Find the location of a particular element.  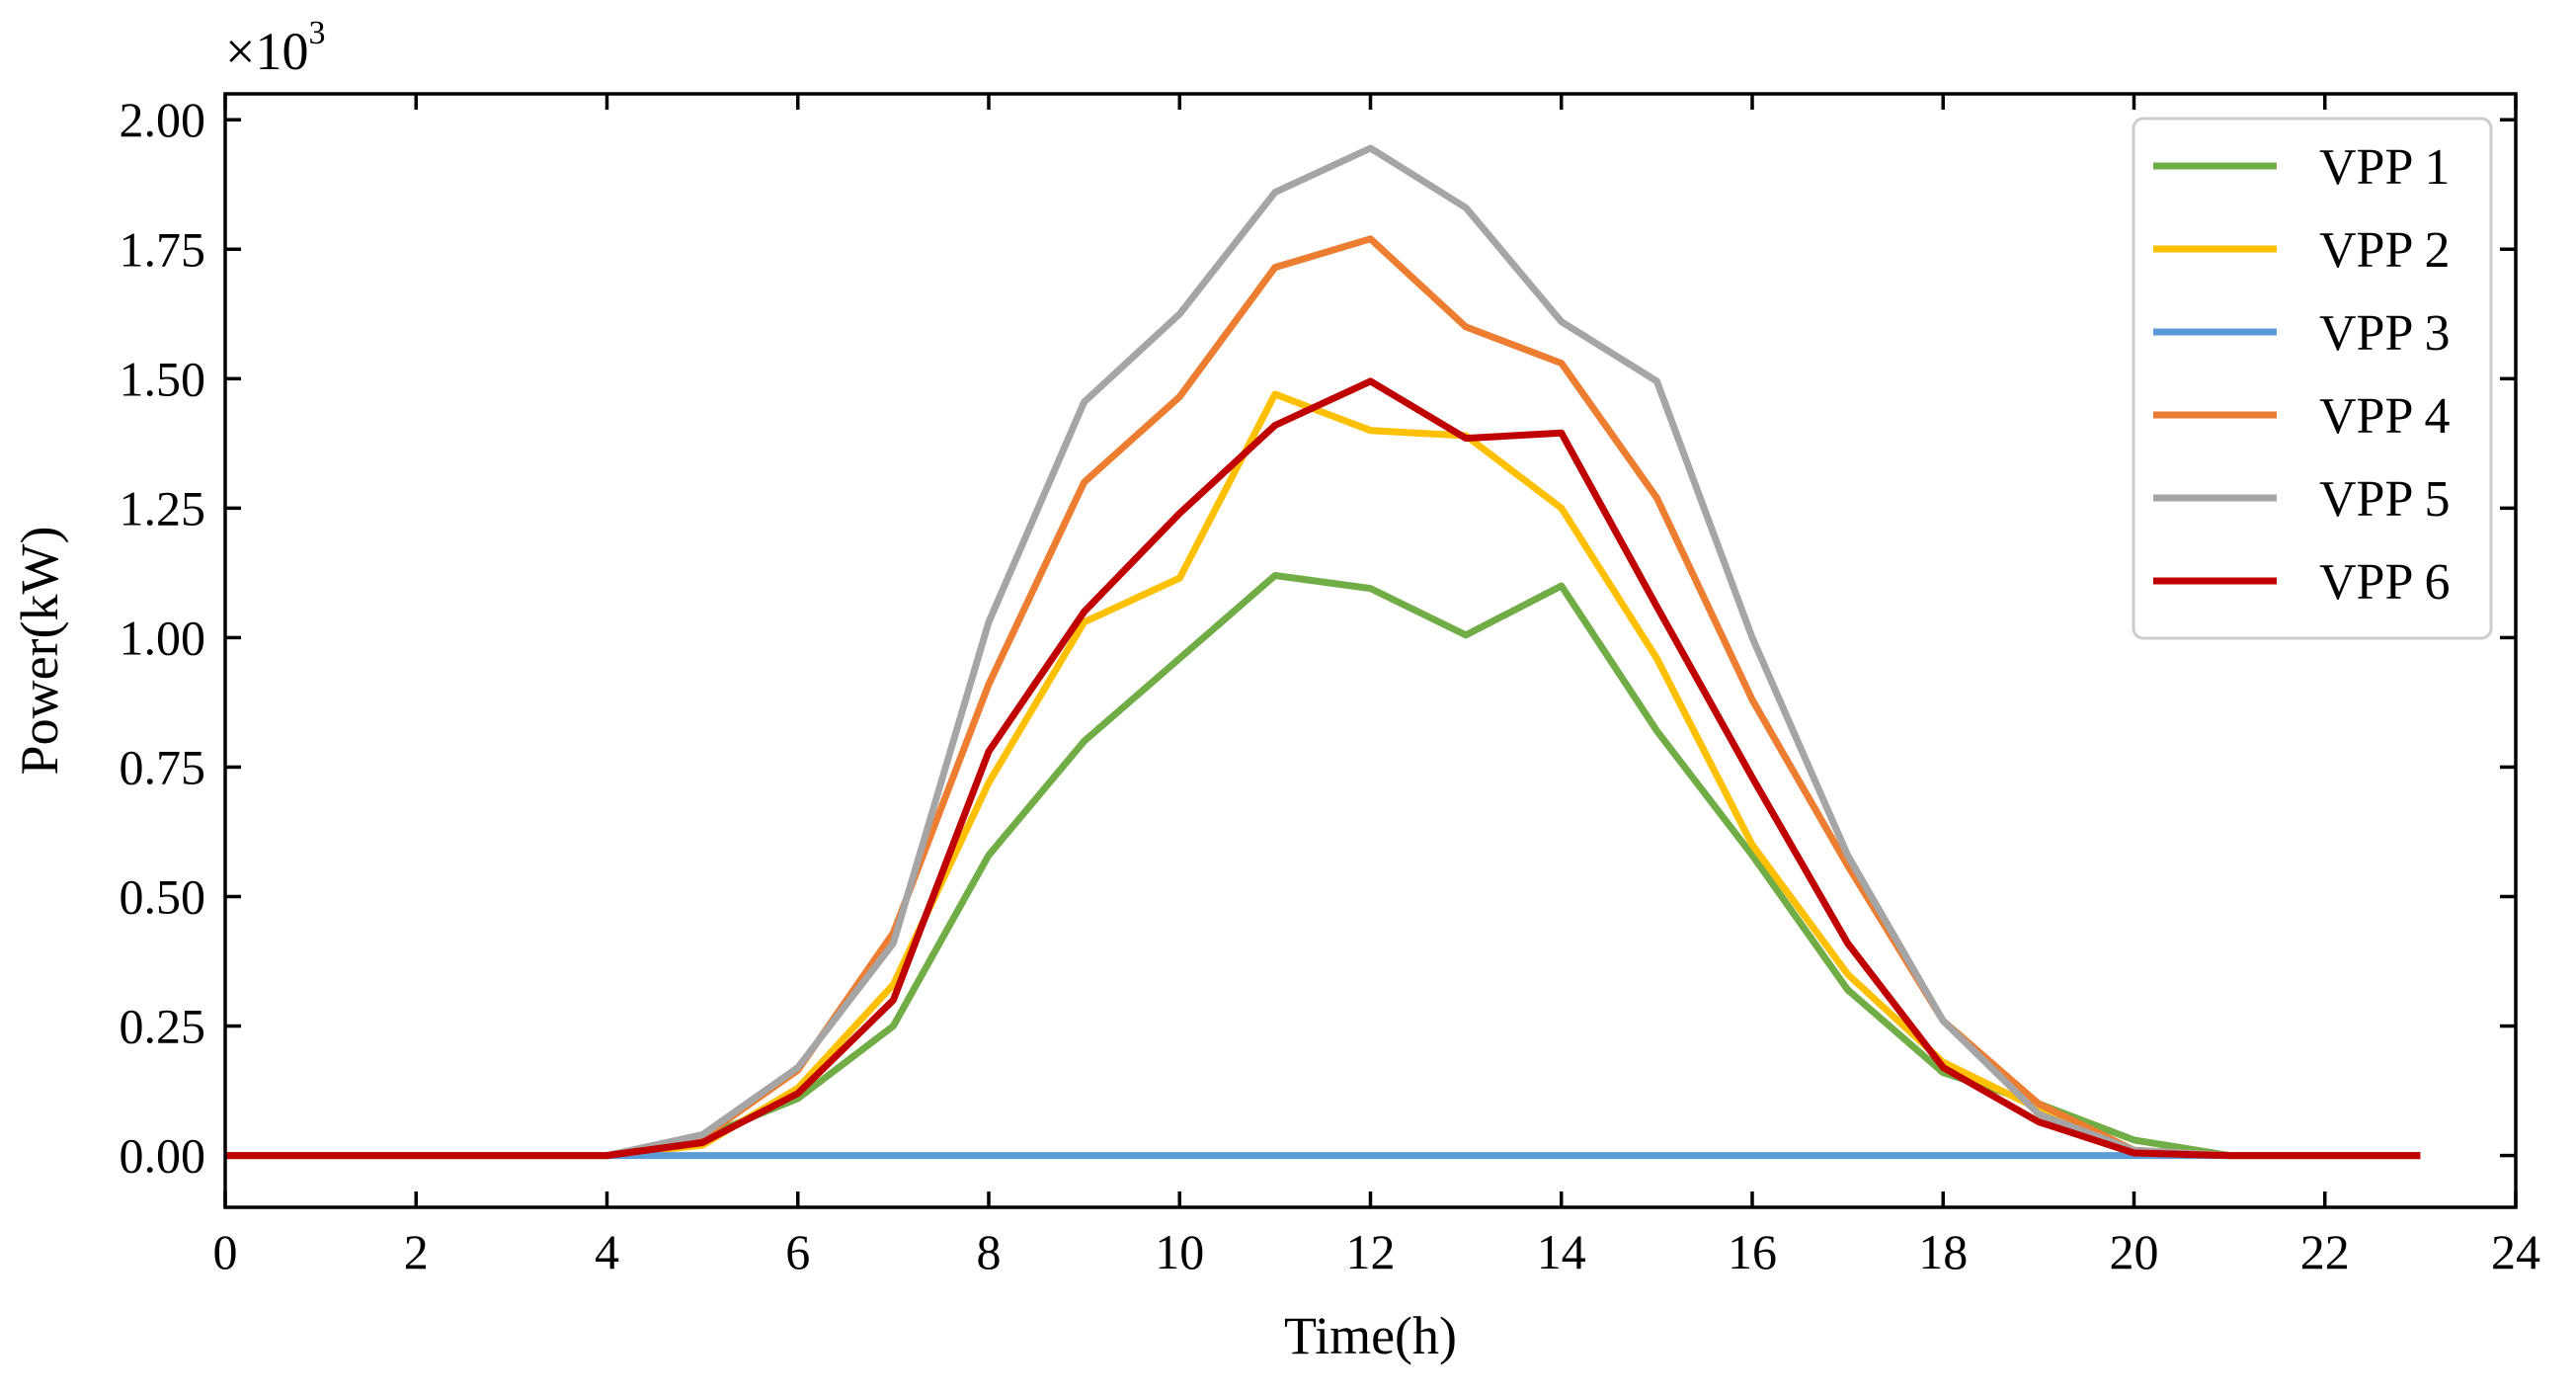

legend-label: VPP 6 is located at coordinates (2384, 582).